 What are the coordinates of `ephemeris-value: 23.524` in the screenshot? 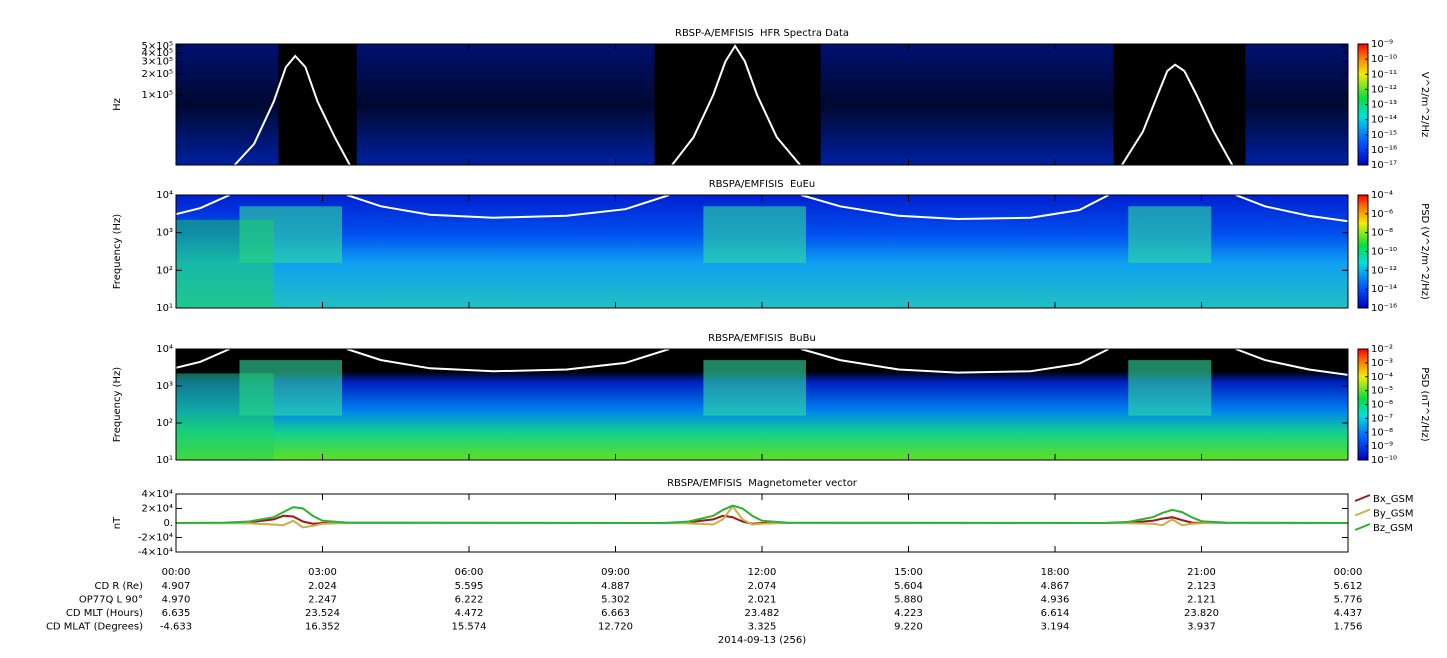 It's located at (322, 613).